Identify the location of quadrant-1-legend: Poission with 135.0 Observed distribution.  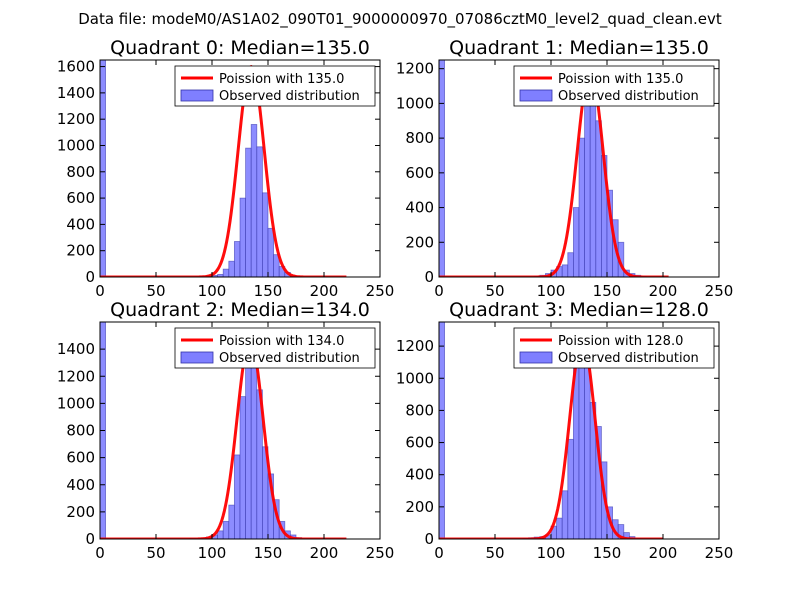
(614, 86).